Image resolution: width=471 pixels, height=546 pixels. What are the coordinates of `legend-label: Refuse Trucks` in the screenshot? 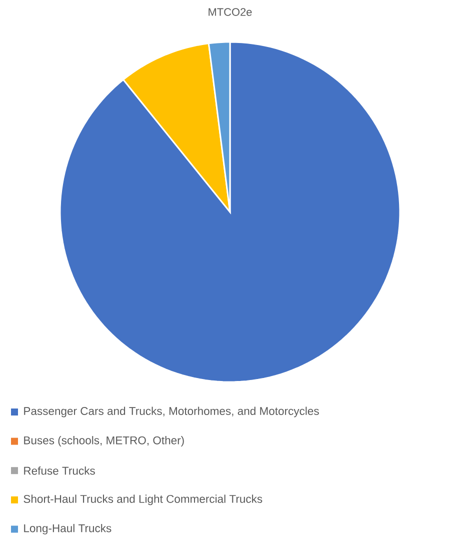 It's located at (59, 470).